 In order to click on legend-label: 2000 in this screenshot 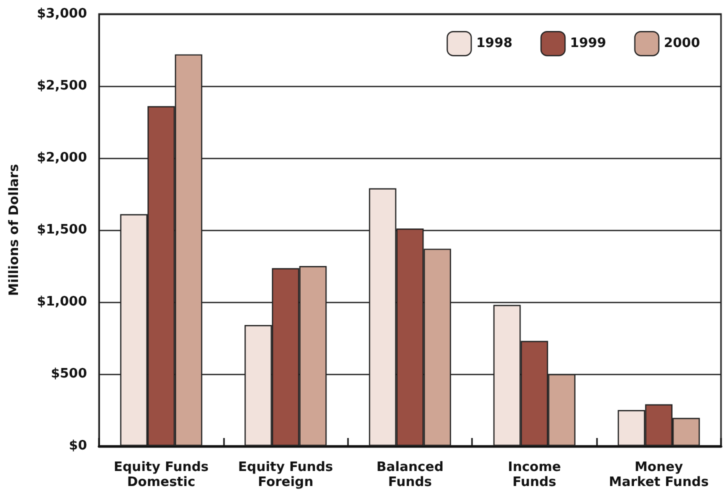, I will do `click(682, 44)`.